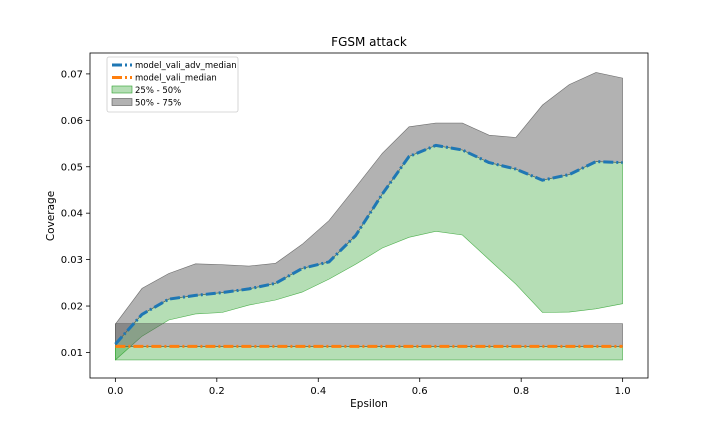 Image resolution: width=720 pixels, height=432 pixels. I want to click on legend-box, so click(172, 84).